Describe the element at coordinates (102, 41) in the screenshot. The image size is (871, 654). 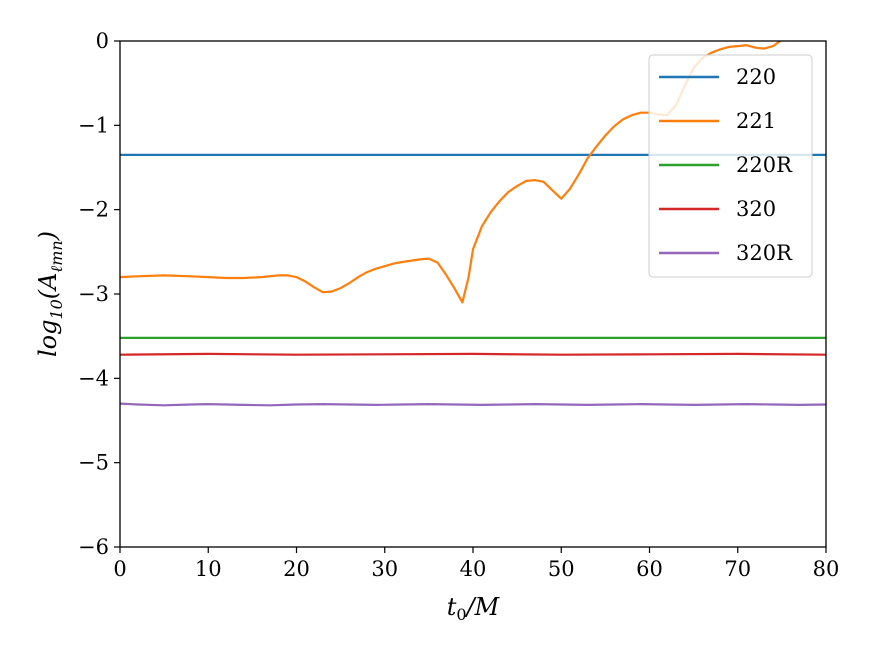
I see `y-tick-label: 0` at that location.